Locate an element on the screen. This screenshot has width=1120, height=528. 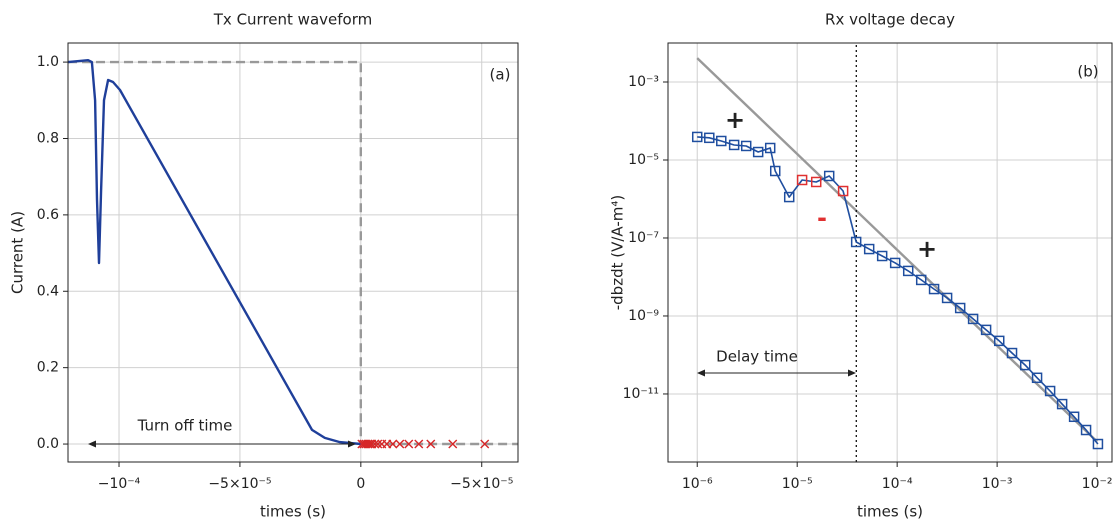
annotation: (b) is located at coordinates (1087, 72).